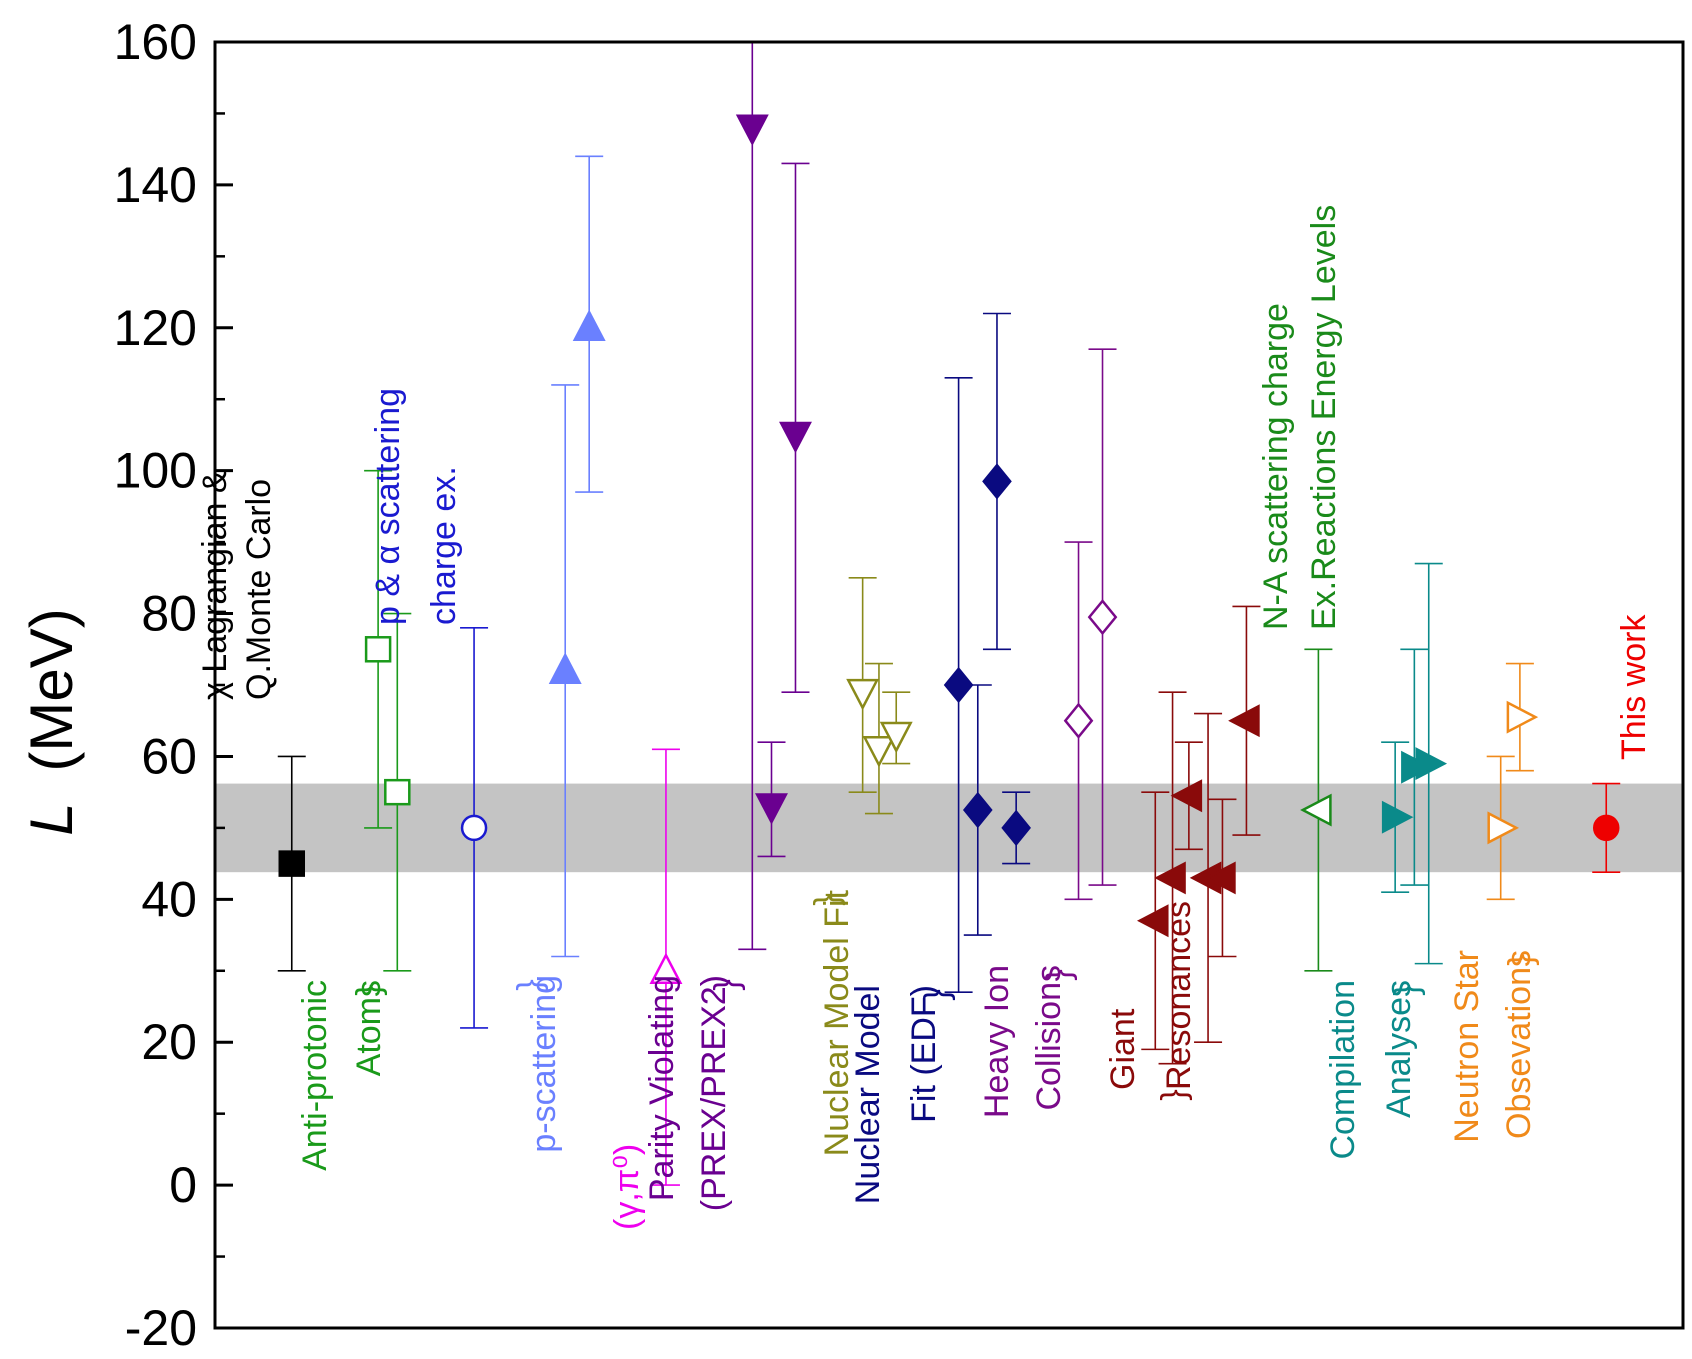  What do you see at coordinates (315, 1075) in the screenshot?
I see `group-label-line: Anti-protonic` at bounding box center [315, 1075].